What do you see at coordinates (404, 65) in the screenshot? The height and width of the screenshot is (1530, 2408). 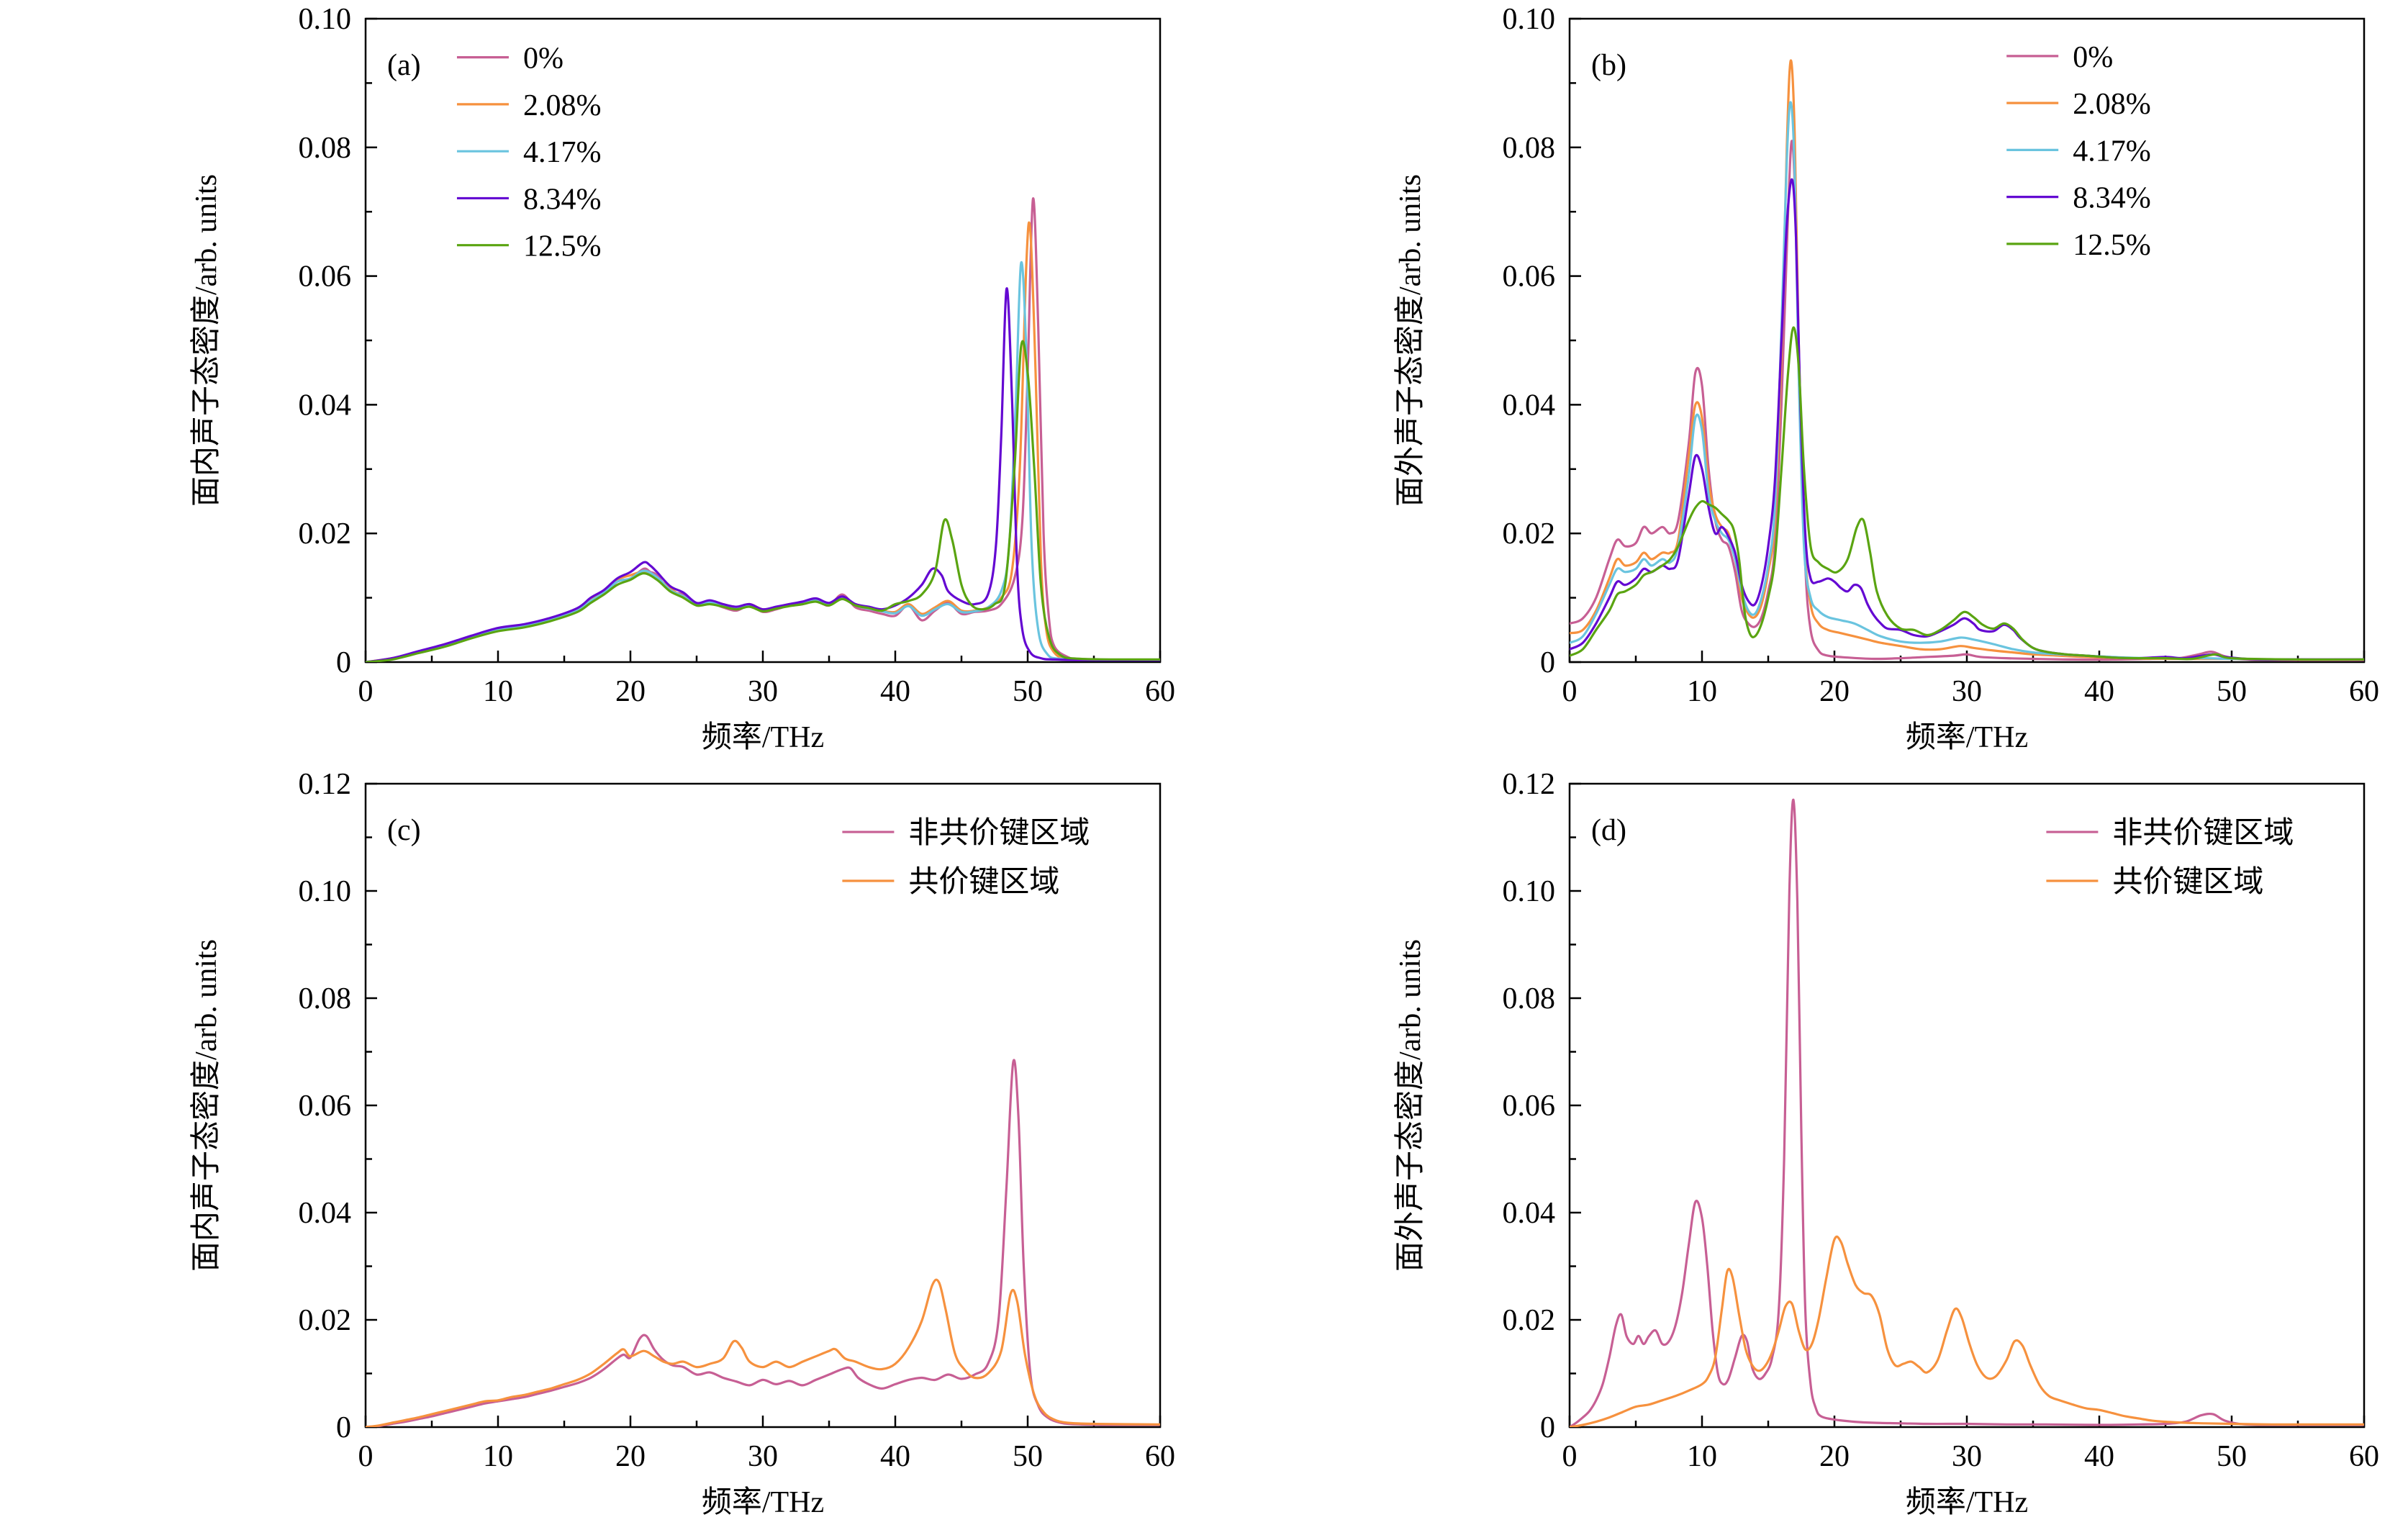 I see `panel-tag: (a)` at bounding box center [404, 65].